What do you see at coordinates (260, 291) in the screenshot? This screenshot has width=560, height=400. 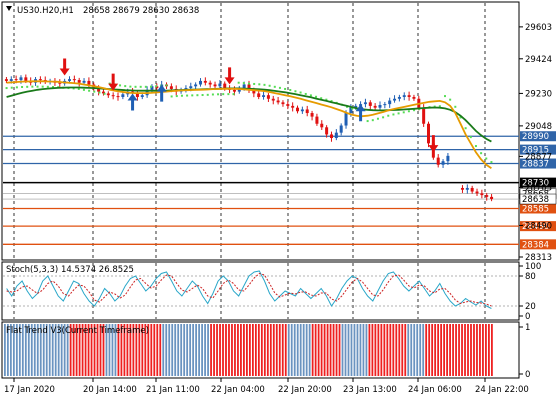 I see `stoch-panel-frame` at bounding box center [260, 291].